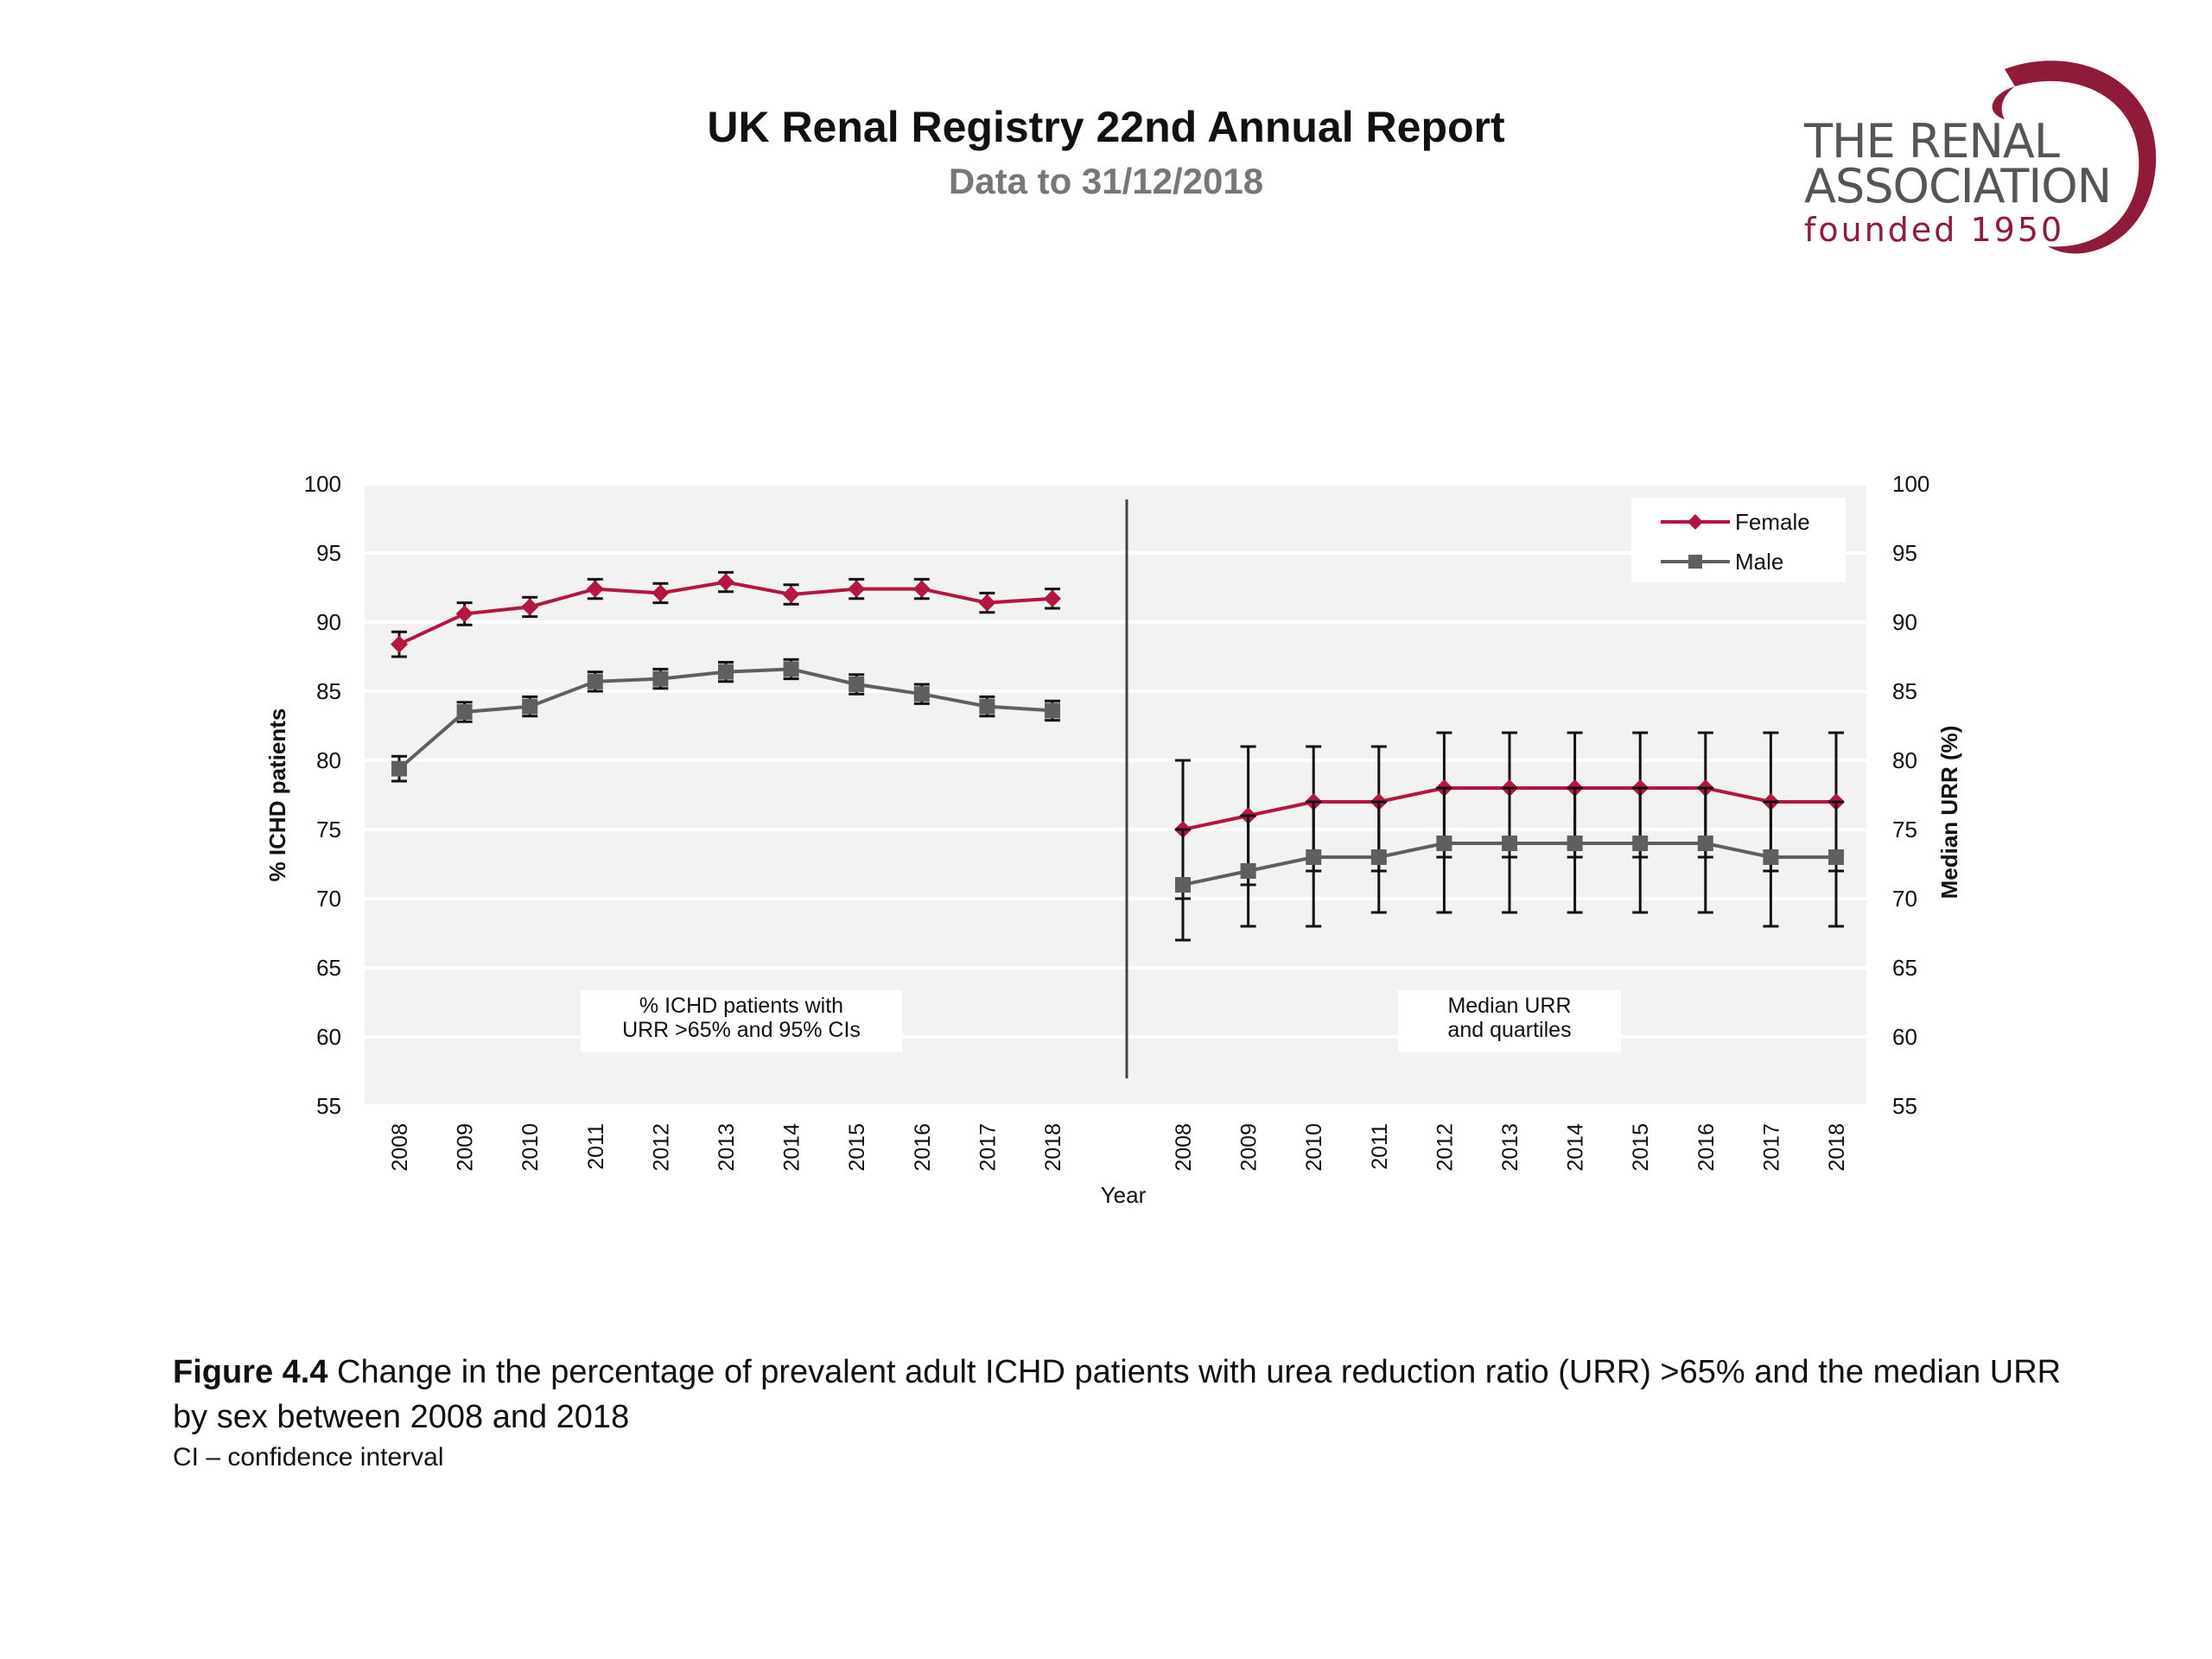  What do you see at coordinates (1509, 1030) in the screenshot?
I see `panel-annotation-text: and quartiles` at bounding box center [1509, 1030].